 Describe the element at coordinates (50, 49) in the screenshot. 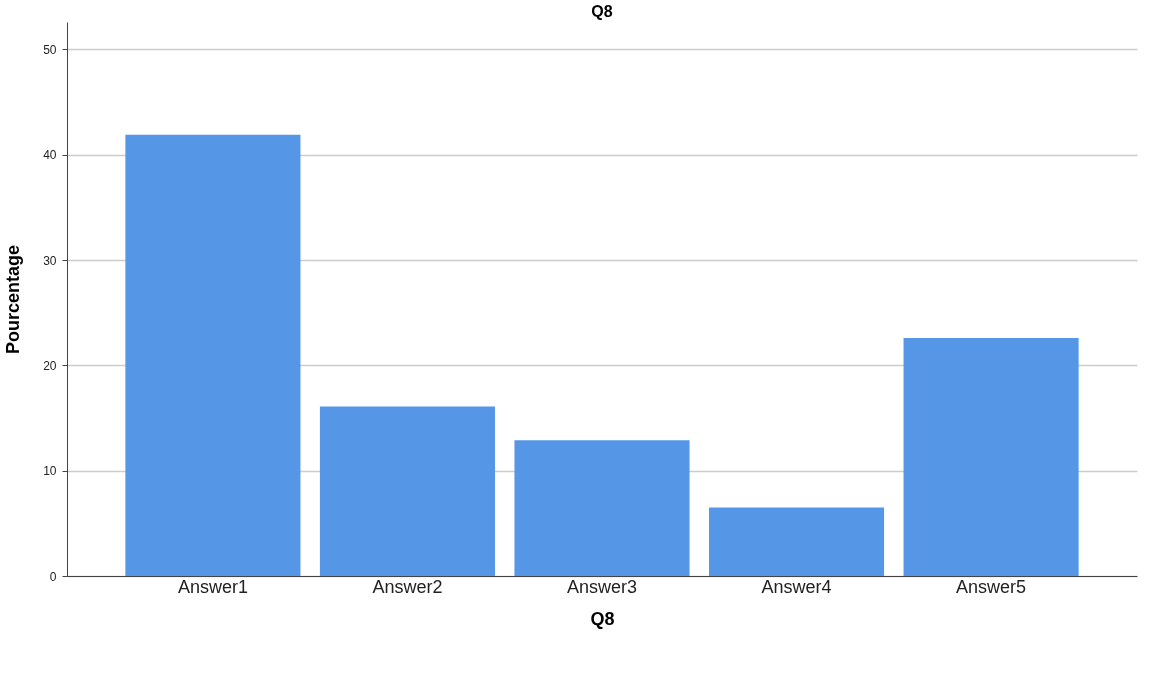

I see `y-tick-label: 50` at that location.